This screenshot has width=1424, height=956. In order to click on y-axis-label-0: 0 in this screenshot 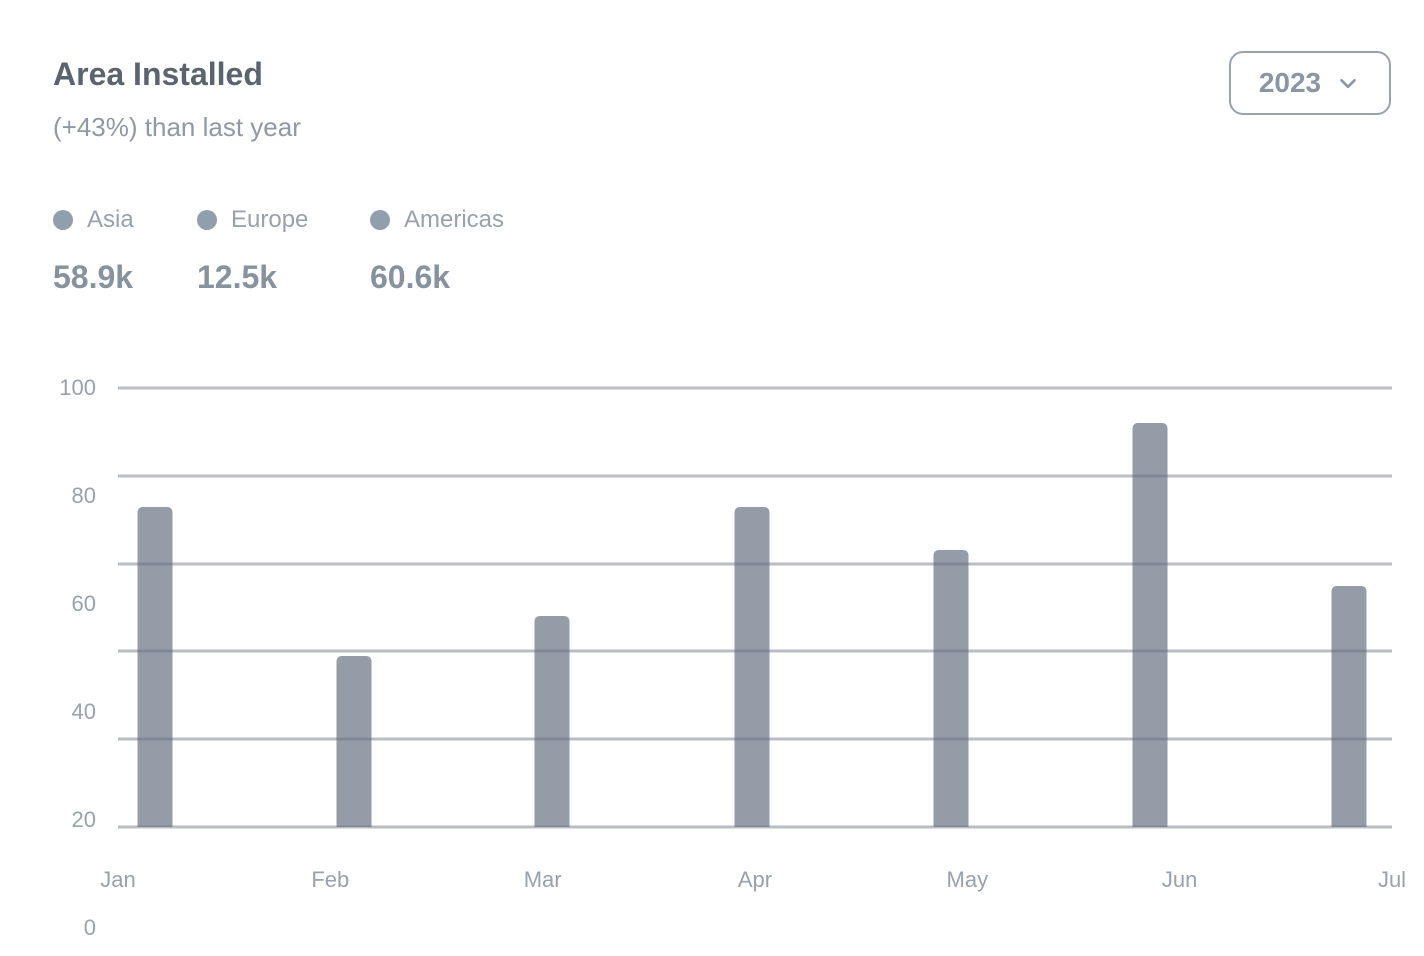, I will do `click(89, 927)`.